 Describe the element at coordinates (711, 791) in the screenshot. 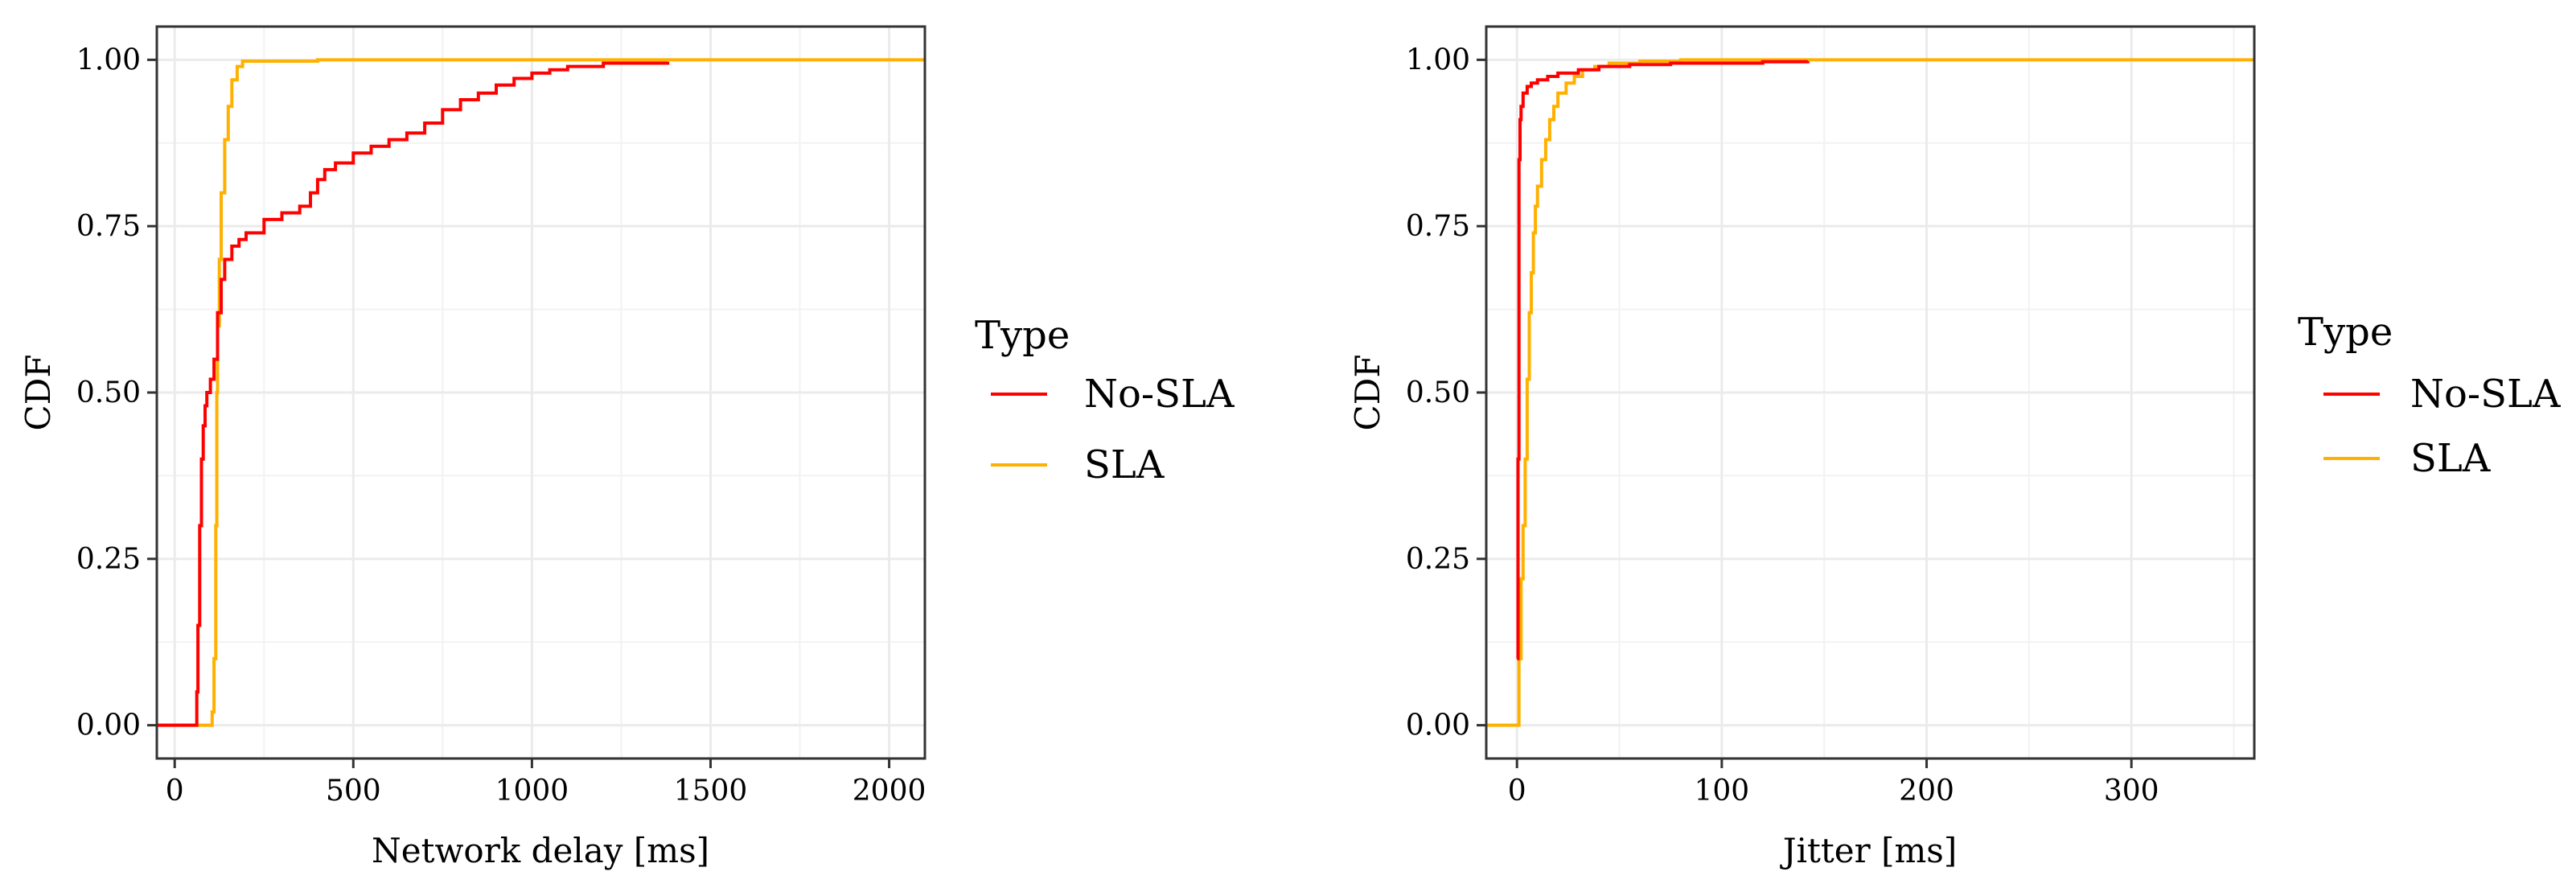

I see `x-tick-label: 1500` at that location.